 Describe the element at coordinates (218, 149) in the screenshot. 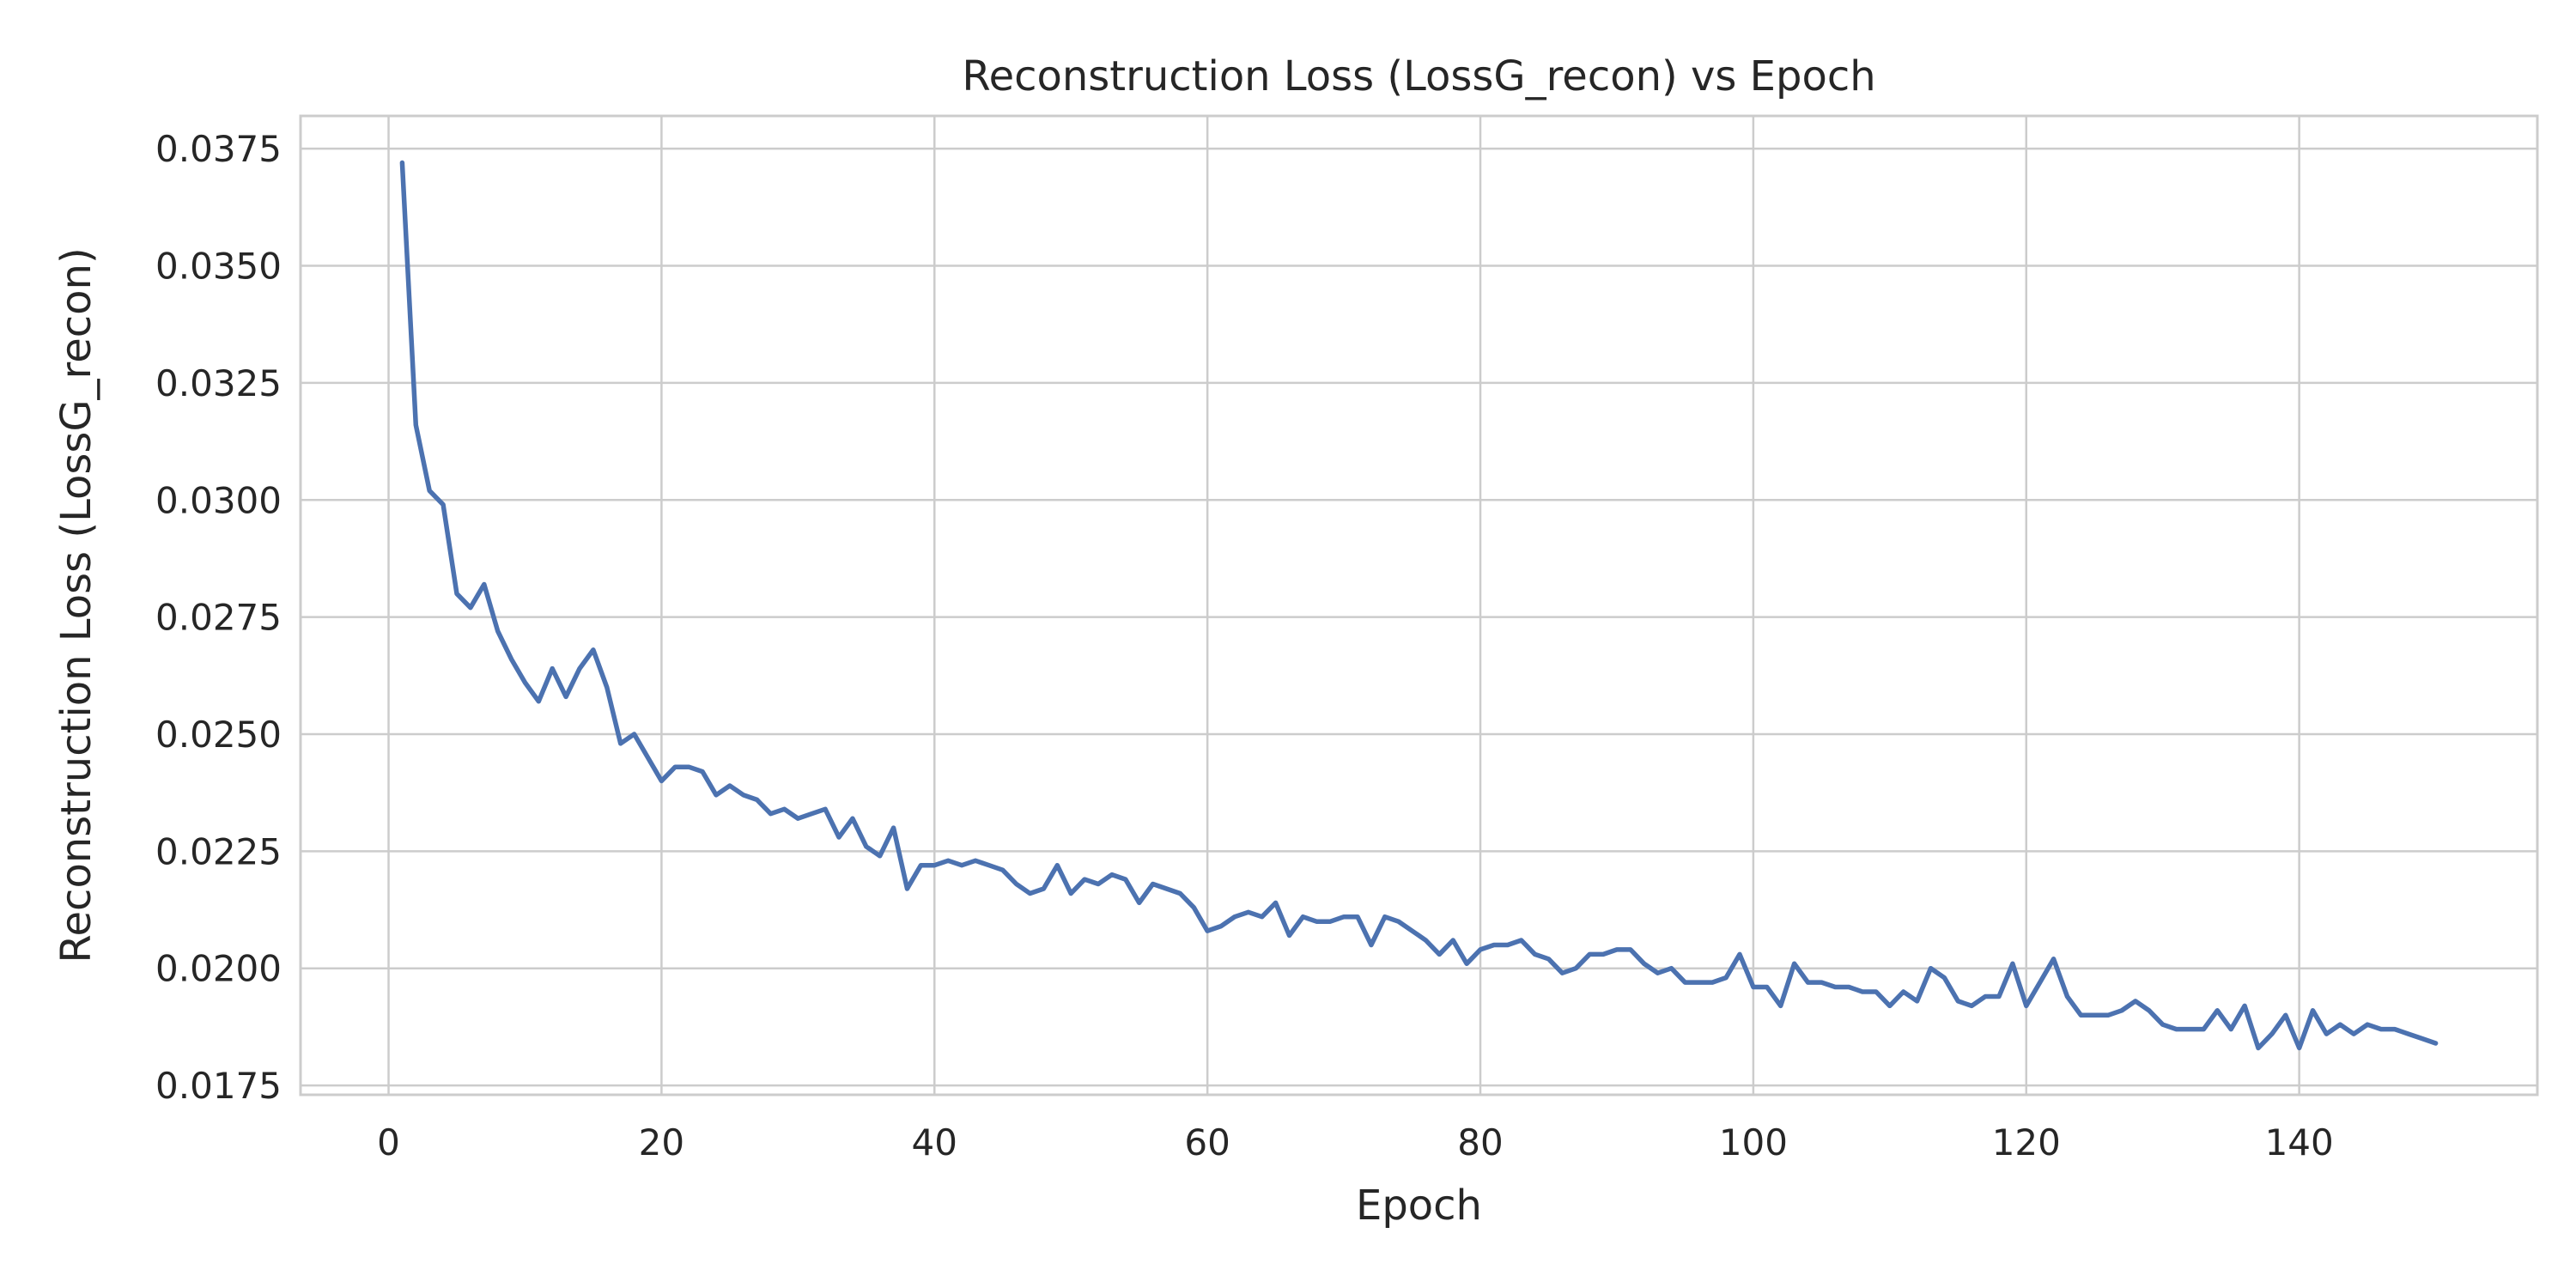

I see `y-tick-label: 0.0375` at that location.